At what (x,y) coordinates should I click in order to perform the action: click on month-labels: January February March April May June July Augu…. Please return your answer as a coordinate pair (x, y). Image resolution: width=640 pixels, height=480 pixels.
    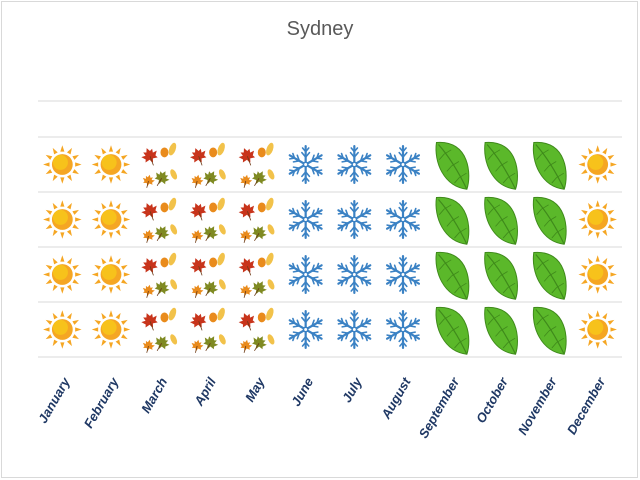
    Looking at the image, I should click on (322, 407).